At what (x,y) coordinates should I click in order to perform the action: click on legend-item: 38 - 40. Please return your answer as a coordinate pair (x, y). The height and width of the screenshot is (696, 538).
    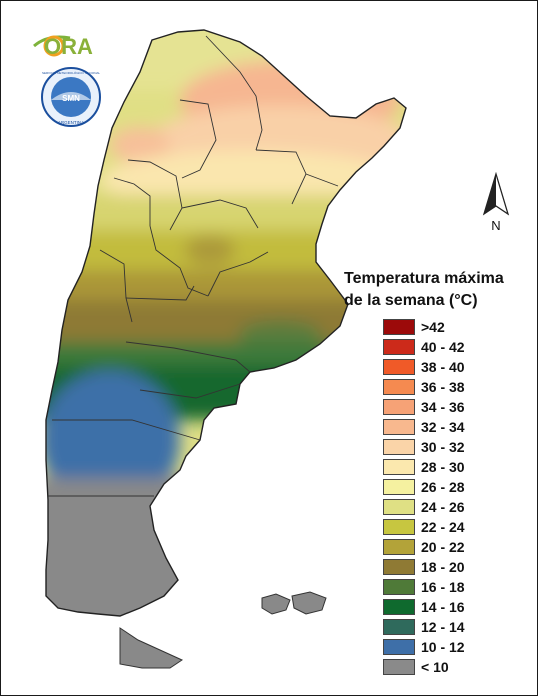
    Looking at the image, I should click on (424, 367).